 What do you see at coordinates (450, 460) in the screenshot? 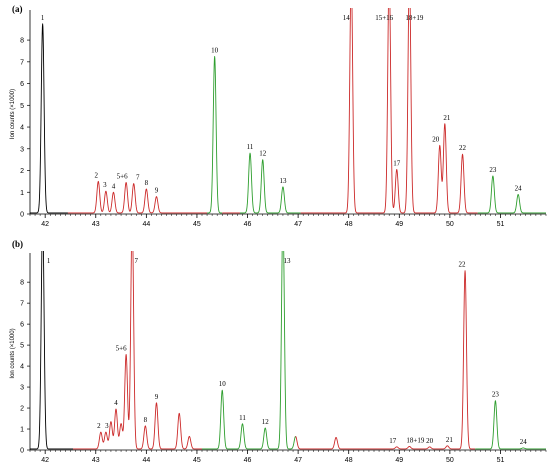
I see `x-tick-label-b-50: 50` at bounding box center [450, 460].